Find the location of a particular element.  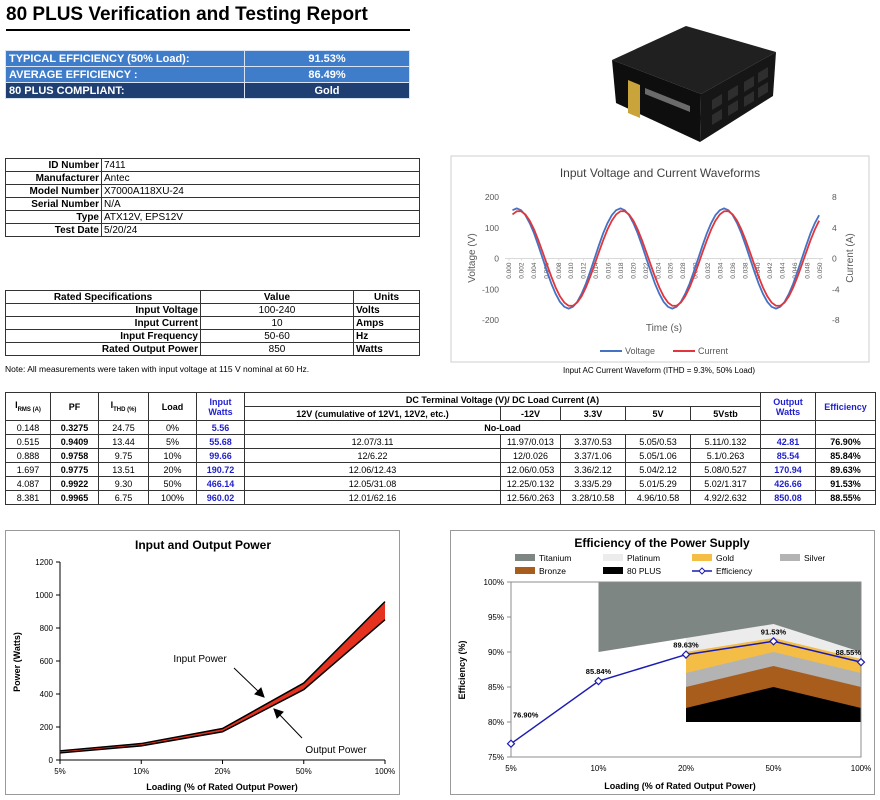

y-tick-label: 1200 is located at coordinates (44, 562).